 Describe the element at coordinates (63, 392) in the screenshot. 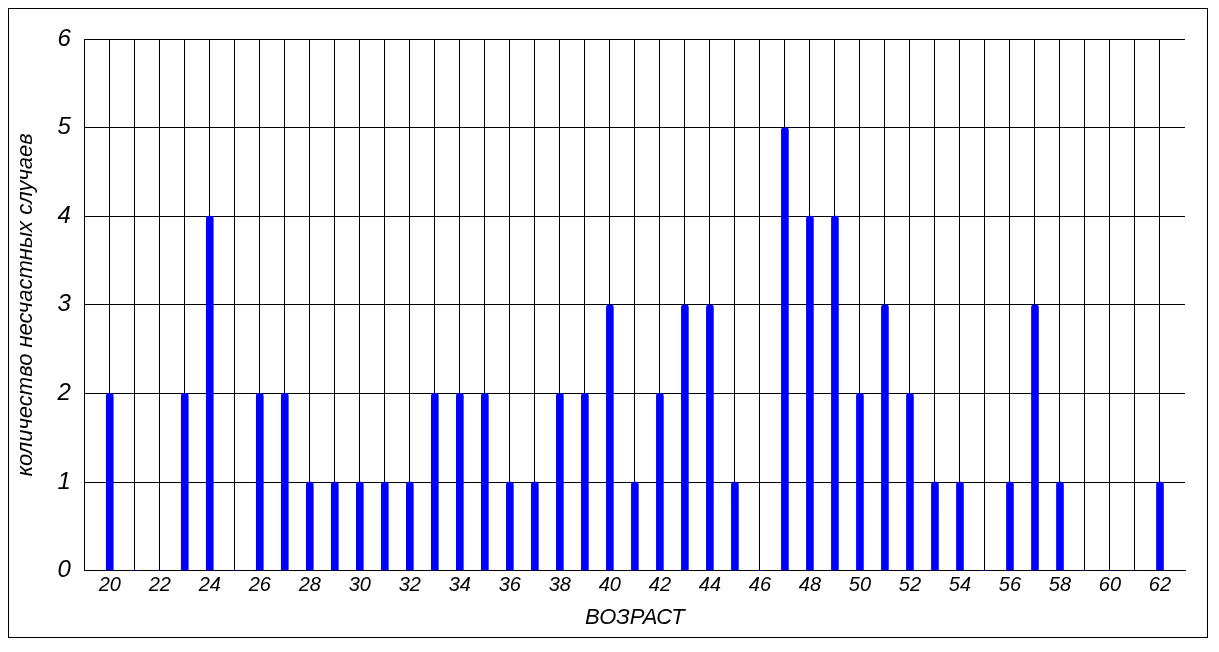

I see `y-tick-label: 2` at that location.